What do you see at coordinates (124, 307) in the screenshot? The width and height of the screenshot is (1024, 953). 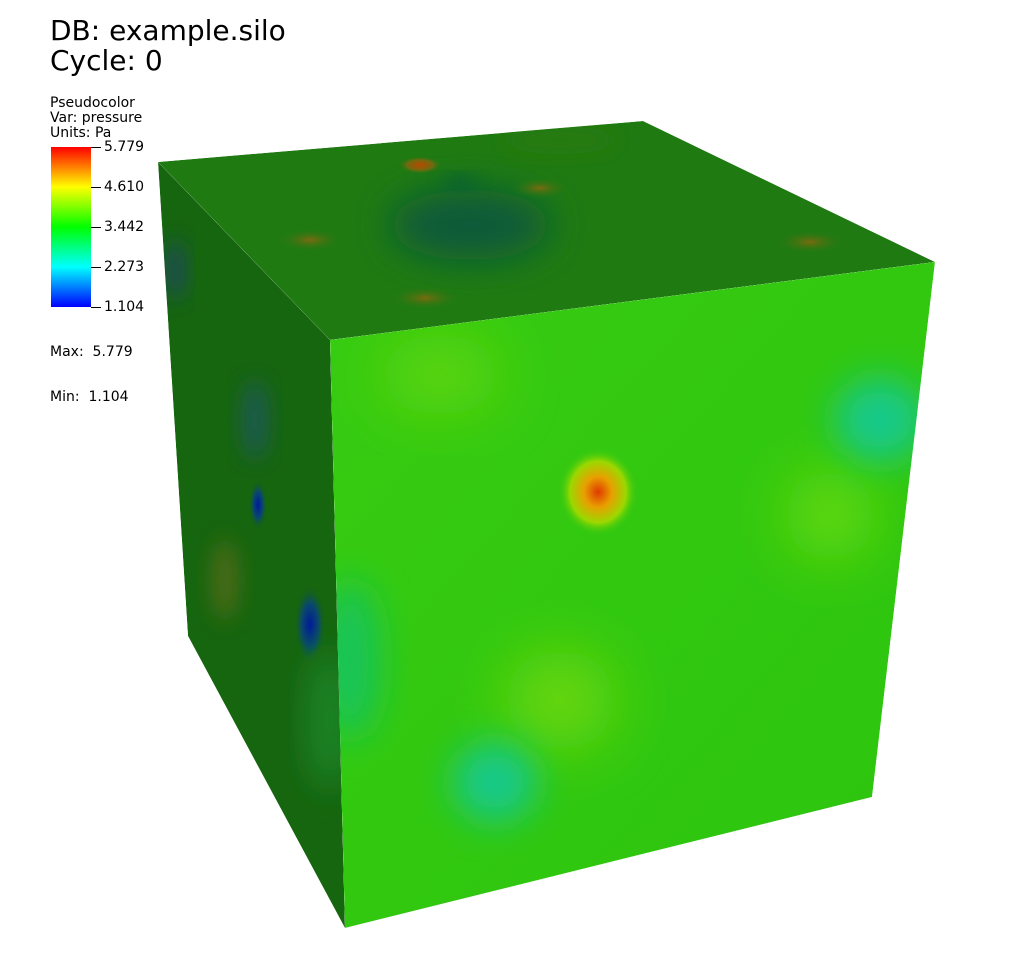 I see `legend-tick-label: 1.104` at bounding box center [124, 307].